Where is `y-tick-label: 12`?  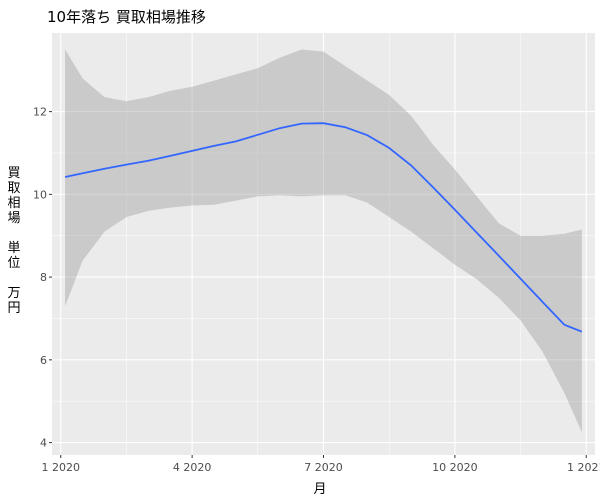 y-tick-label: 12 is located at coordinates (40, 112).